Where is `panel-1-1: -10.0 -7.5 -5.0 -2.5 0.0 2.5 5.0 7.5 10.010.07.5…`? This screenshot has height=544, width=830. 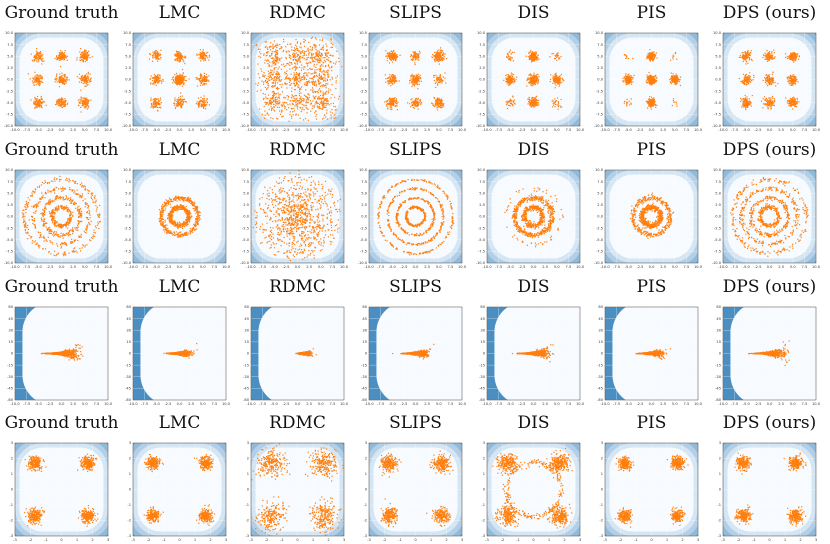
panel-1-1: -10.0 -7.5 -5.0 -2.5 0.0 2.5 5.0 7.5 10.010.07.5… is located at coordinates (58, 81).